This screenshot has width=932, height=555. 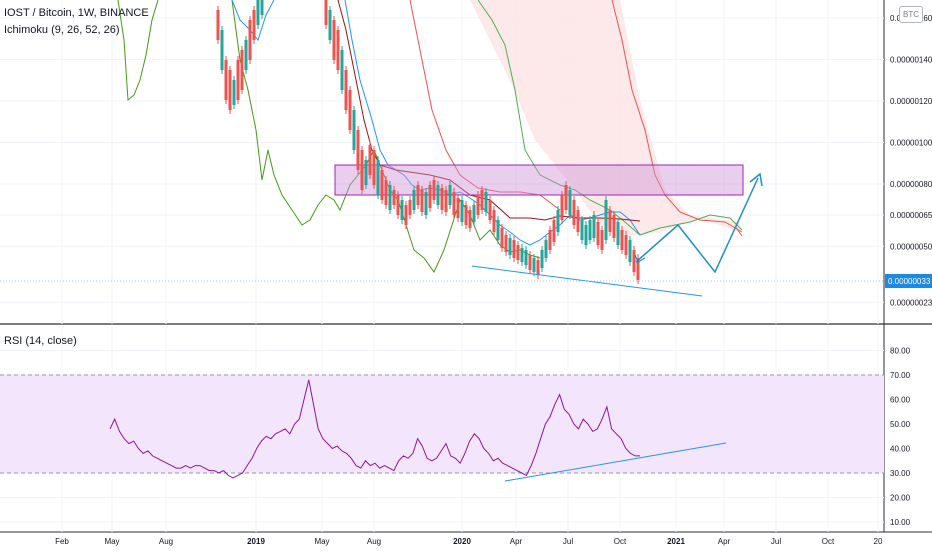 I want to click on rsi-y-tick-label: 30.00, so click(x=900, y=473).